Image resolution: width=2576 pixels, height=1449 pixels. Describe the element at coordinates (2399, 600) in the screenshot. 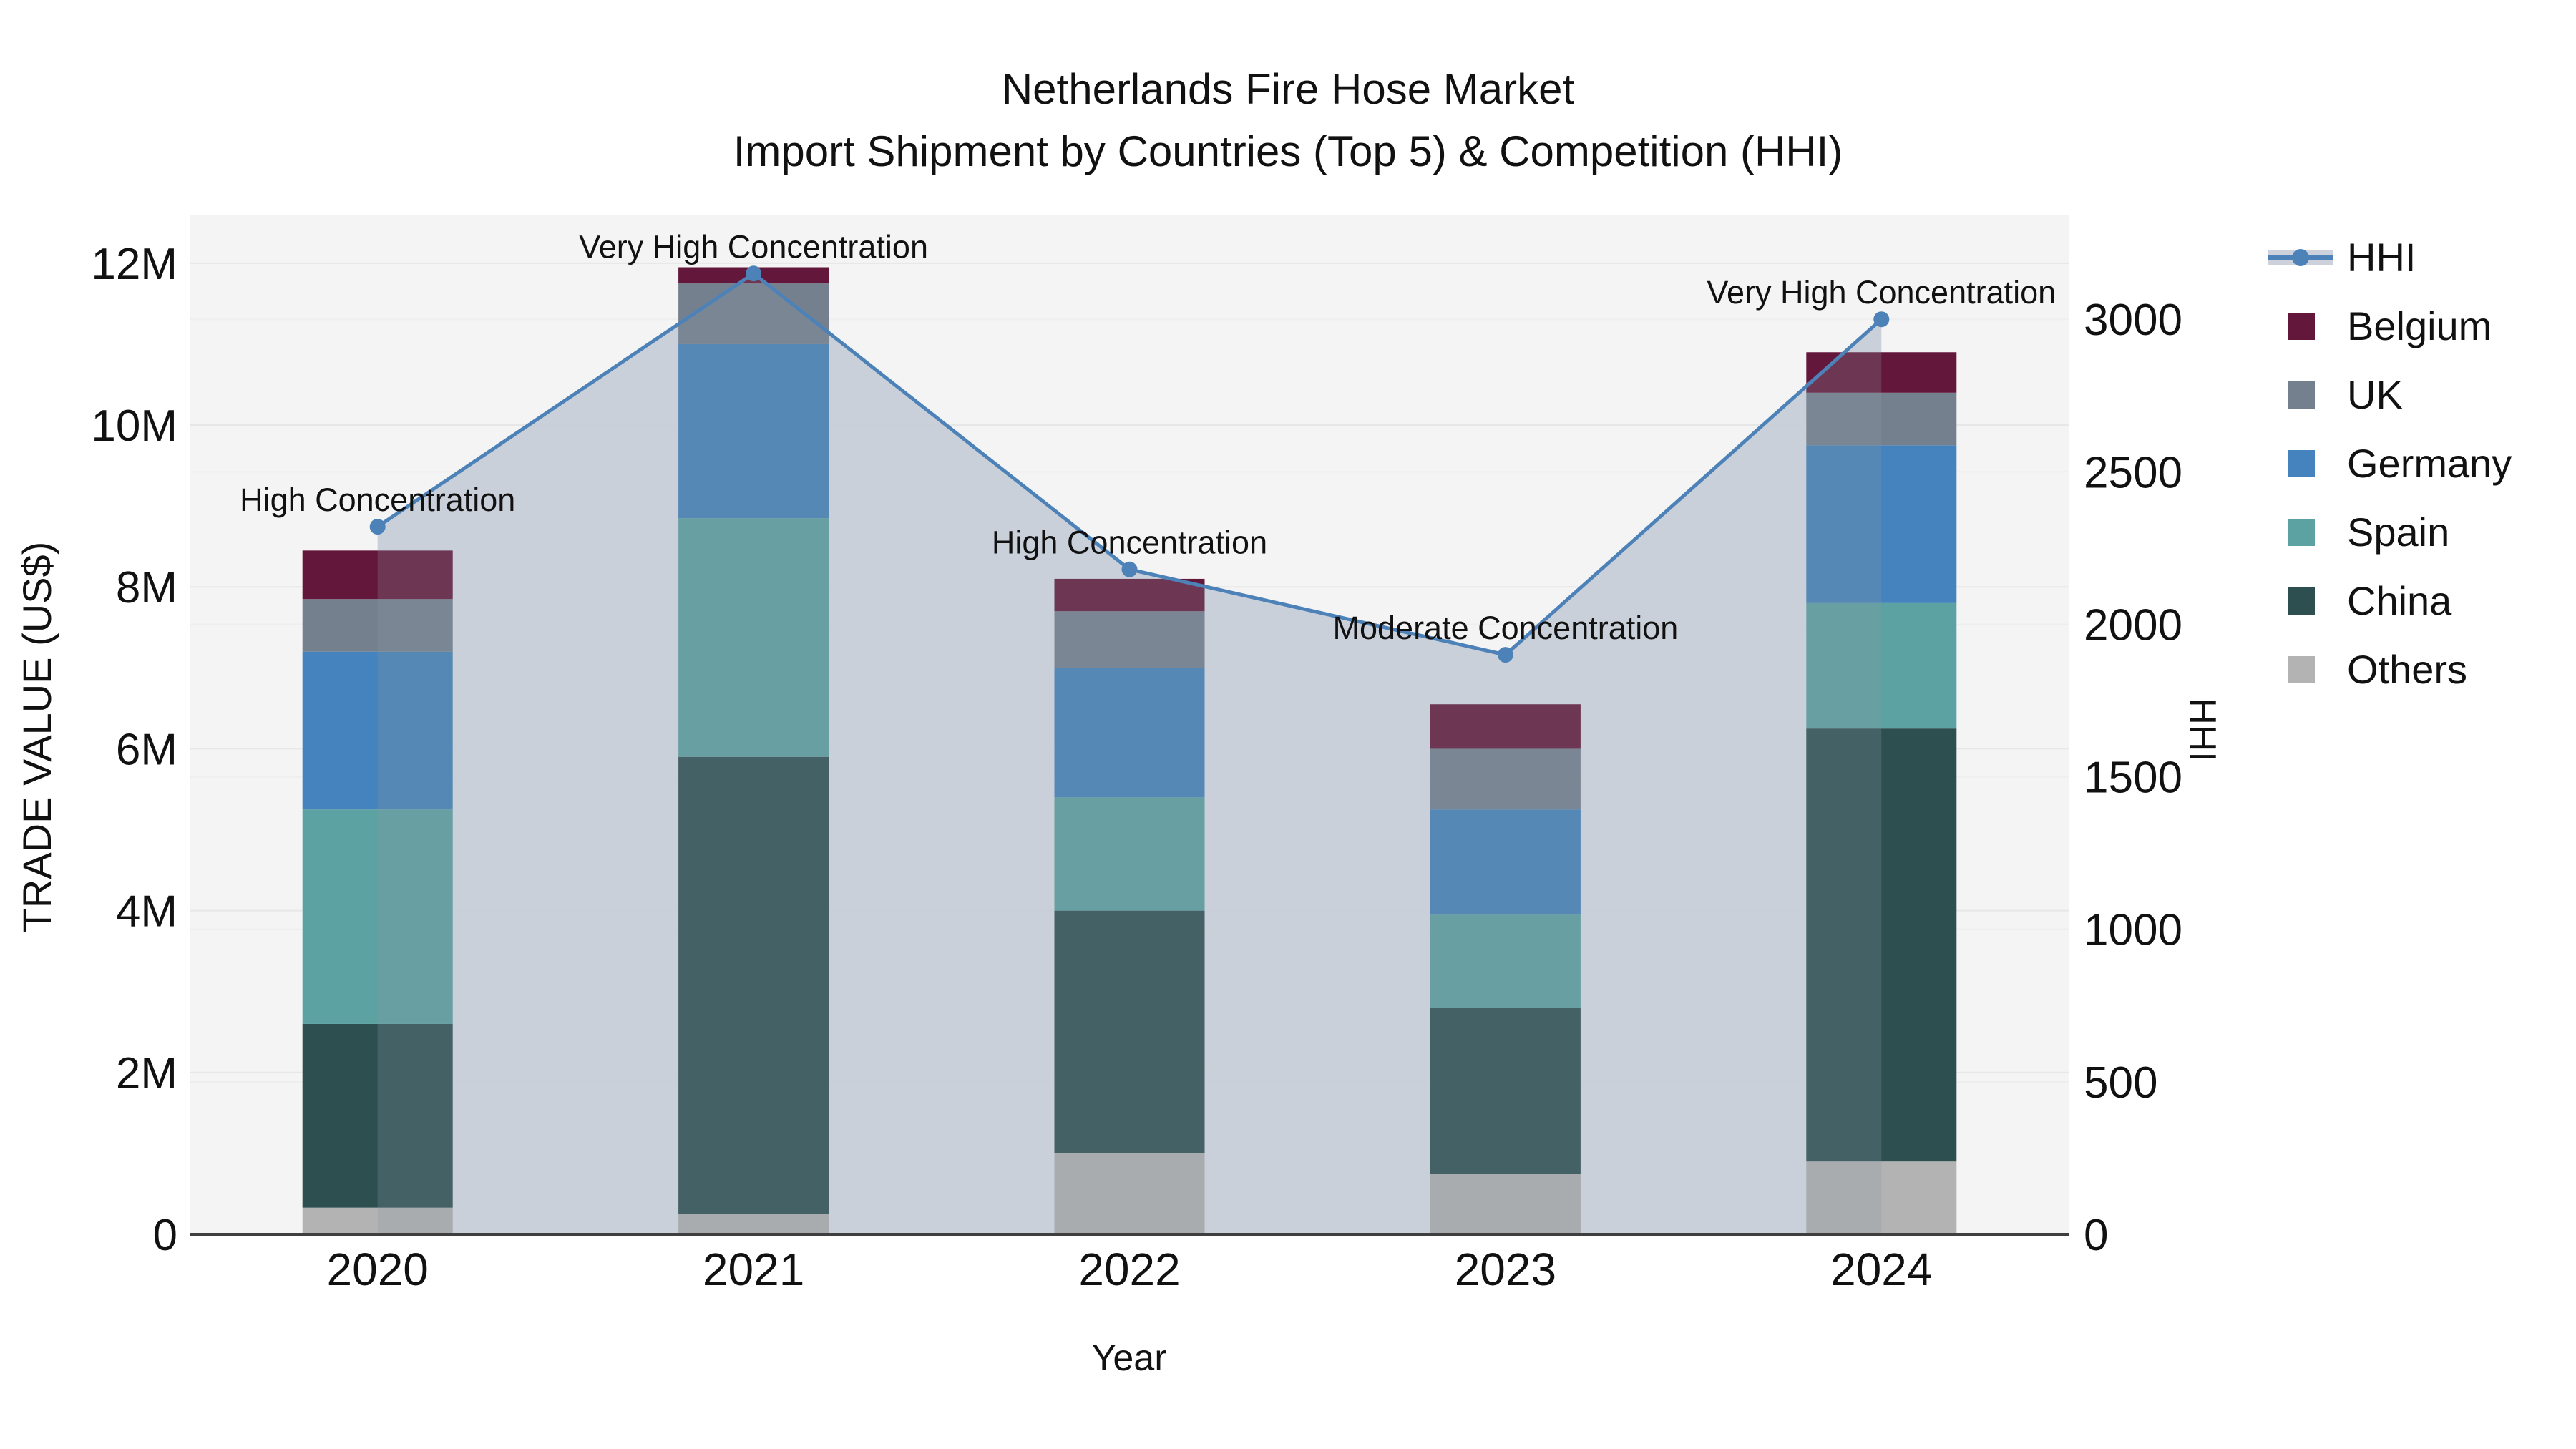

I see `legend-label-china: China` at that location.